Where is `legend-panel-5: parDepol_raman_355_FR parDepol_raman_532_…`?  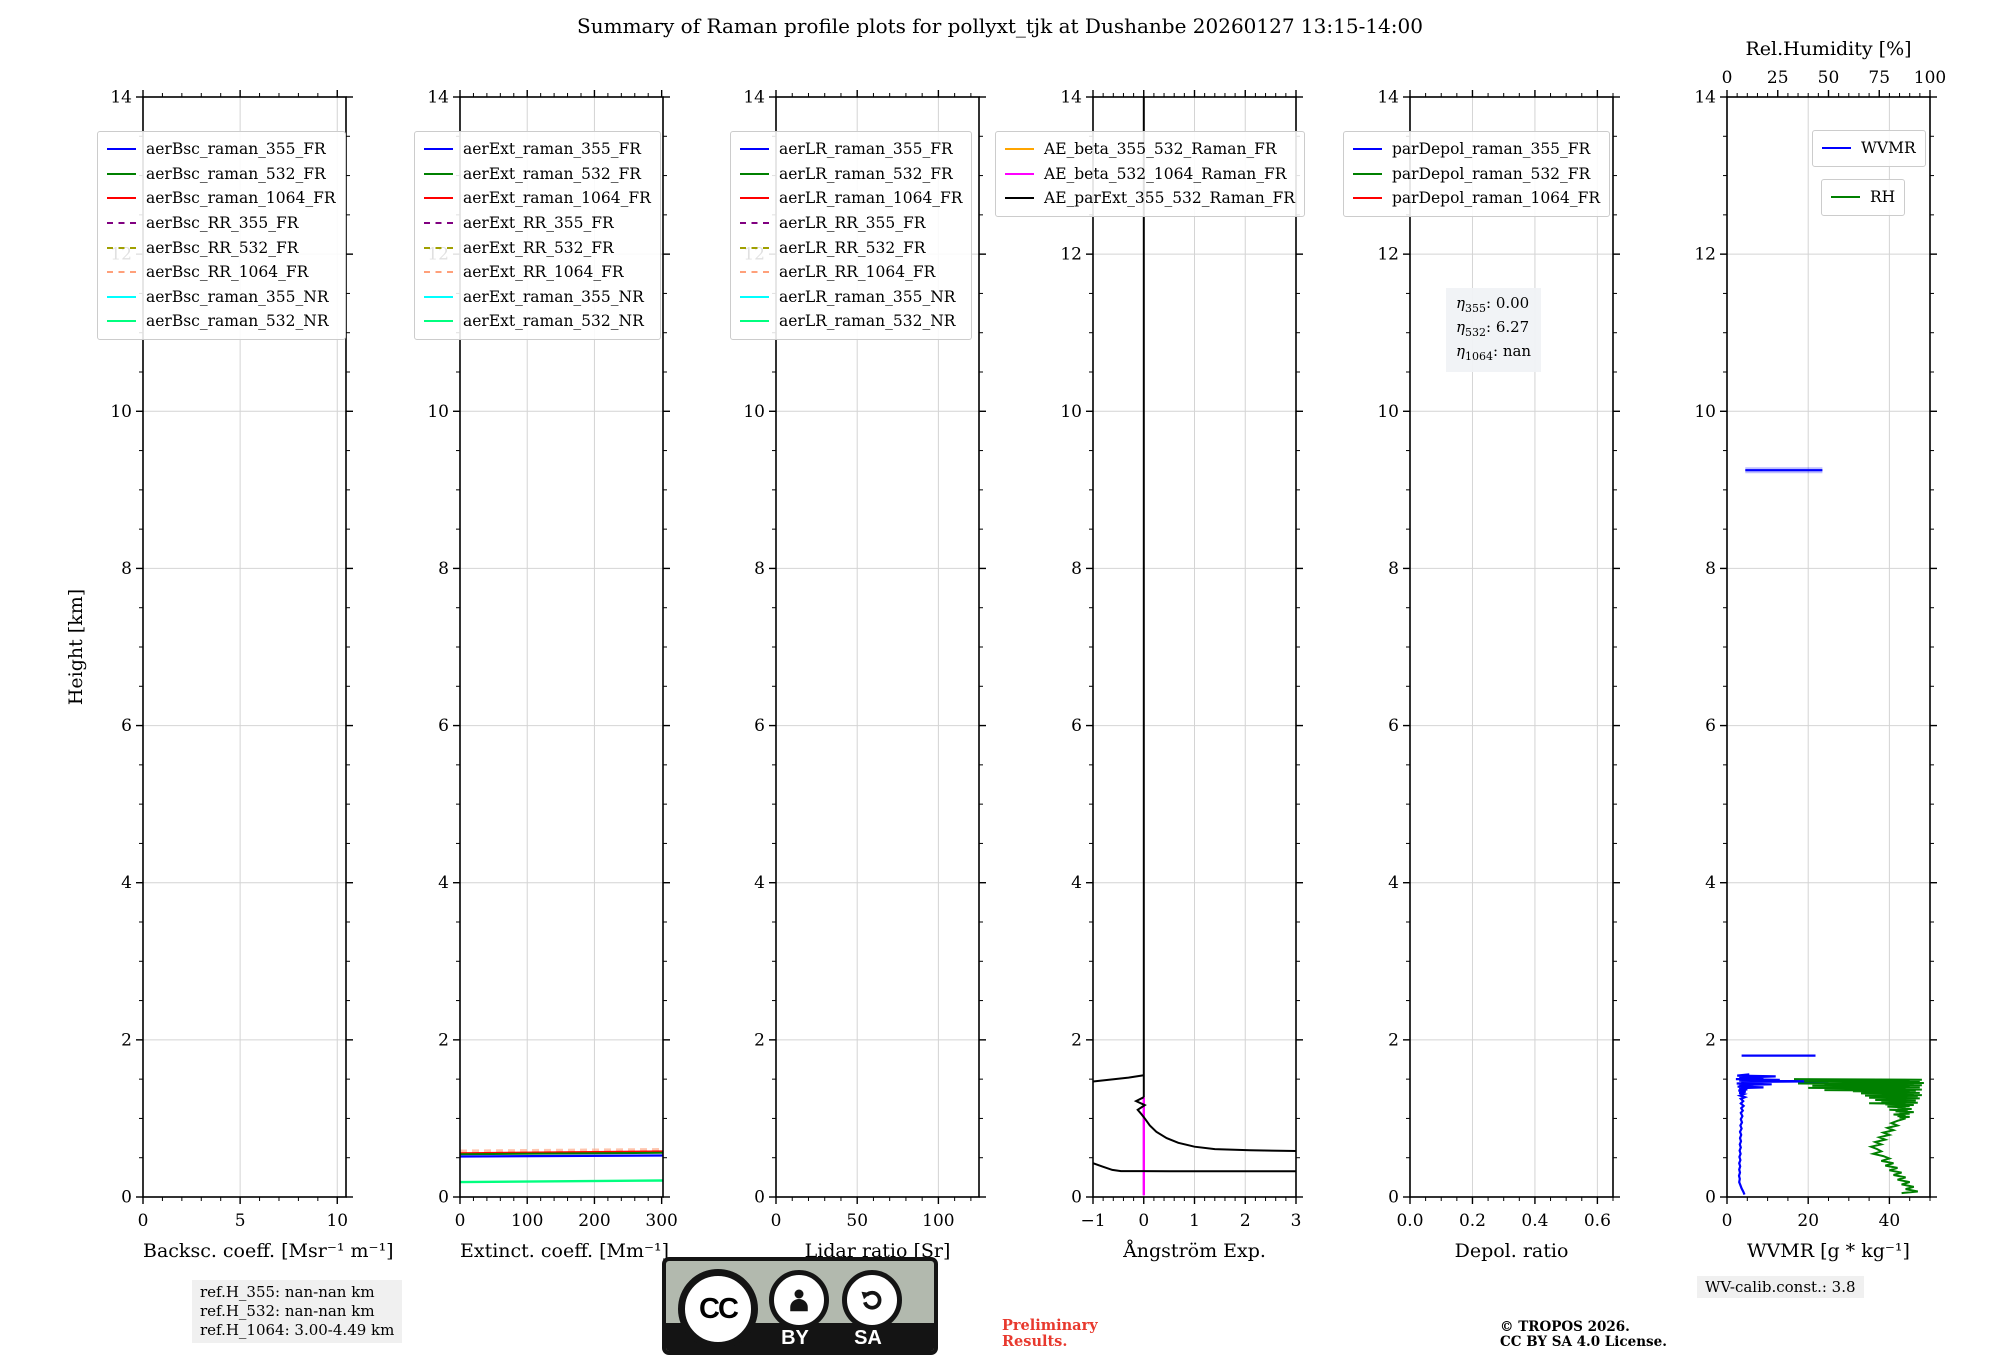
legend-panel-5: parDepol_raman_355_FR parDepol_raman_532_… is located at coordinates (1477, 174).